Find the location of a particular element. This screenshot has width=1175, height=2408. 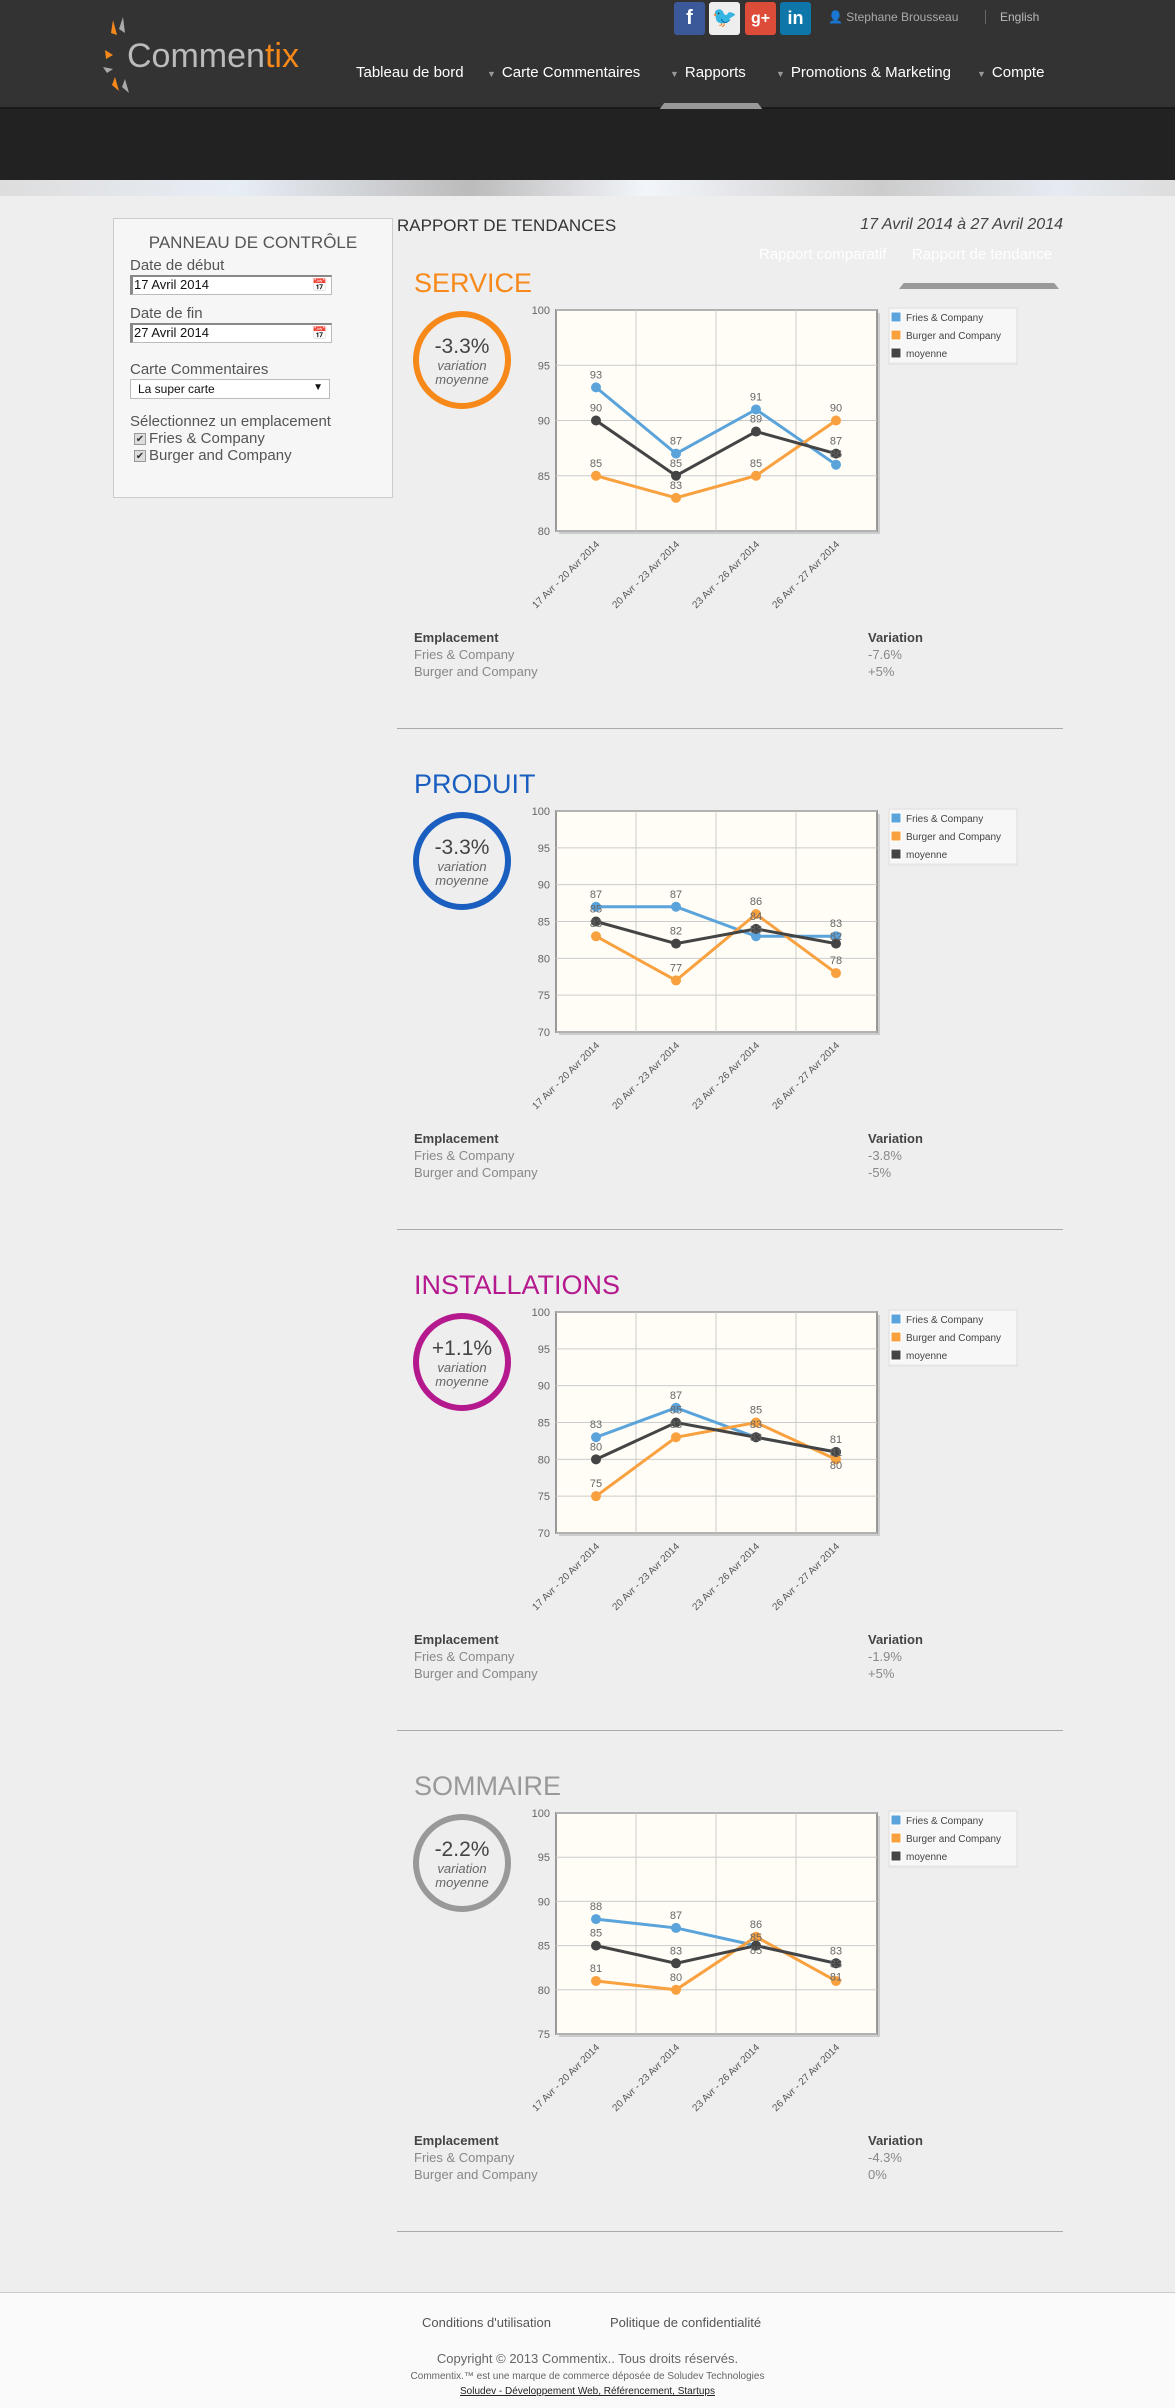

table-row: Fries & Company -4.3% is located at coordinates (658, 2157).